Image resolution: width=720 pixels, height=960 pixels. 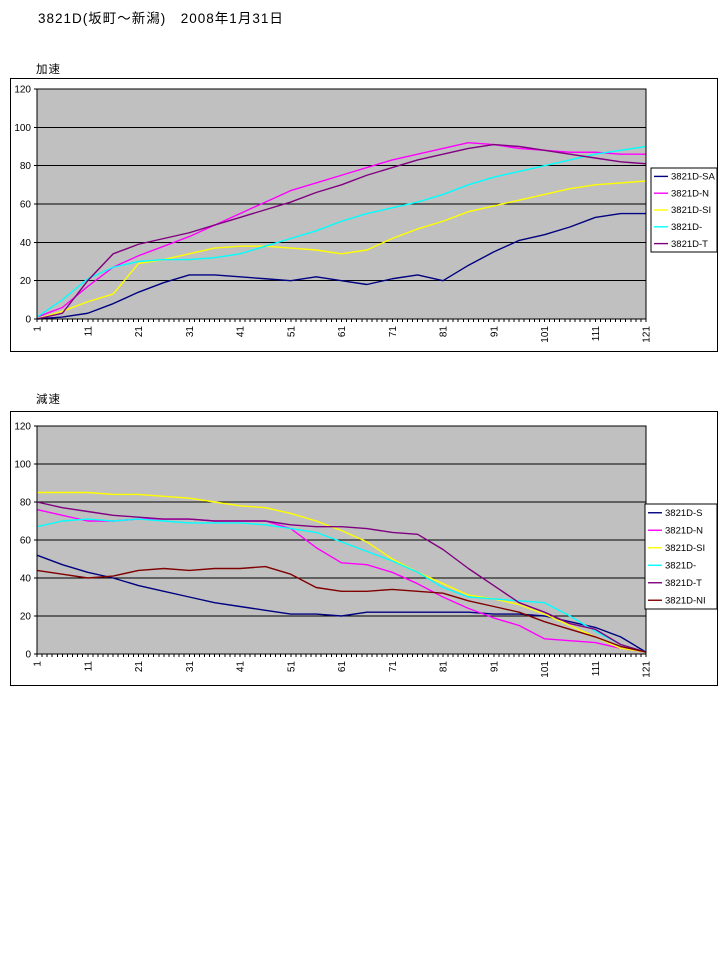 I want to click on legend-label: 3821D-SA, so click(x=693, y=177).